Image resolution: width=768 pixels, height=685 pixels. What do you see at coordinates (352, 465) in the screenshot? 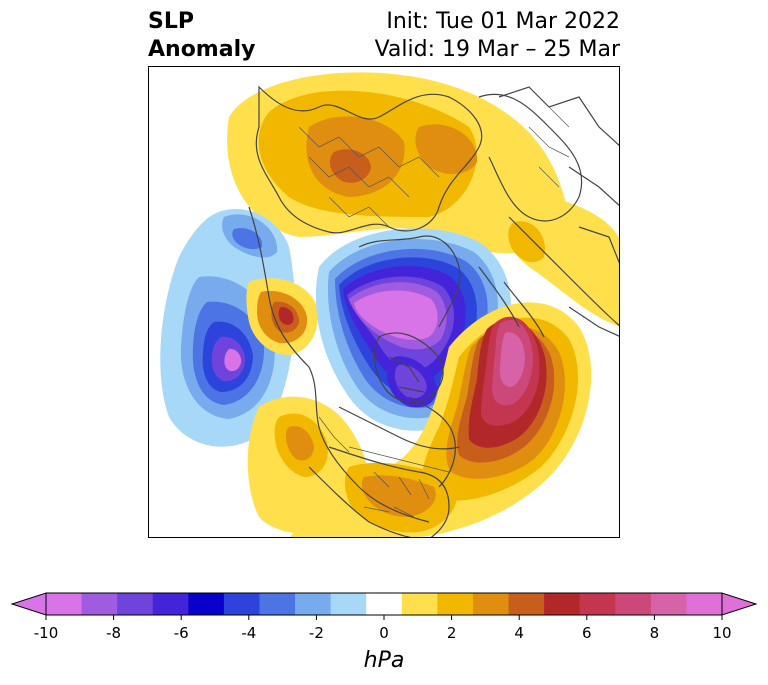
I see `north-america-high-anomaly` at bounding box center [352, 465].